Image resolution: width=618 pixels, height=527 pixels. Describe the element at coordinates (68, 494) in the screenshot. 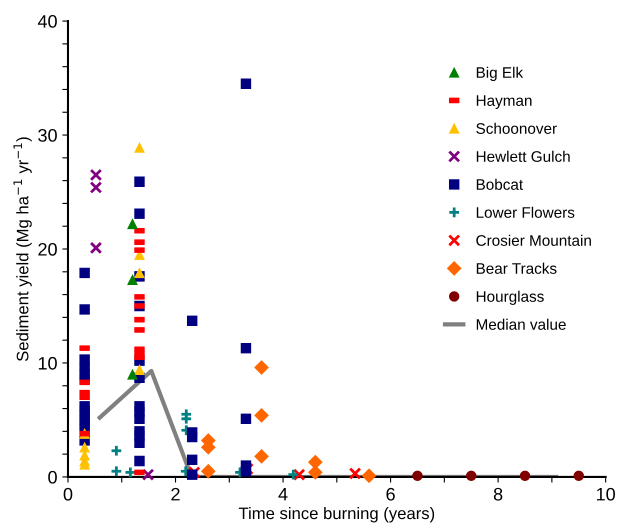

I see `x-tick-label: 0` at that location.